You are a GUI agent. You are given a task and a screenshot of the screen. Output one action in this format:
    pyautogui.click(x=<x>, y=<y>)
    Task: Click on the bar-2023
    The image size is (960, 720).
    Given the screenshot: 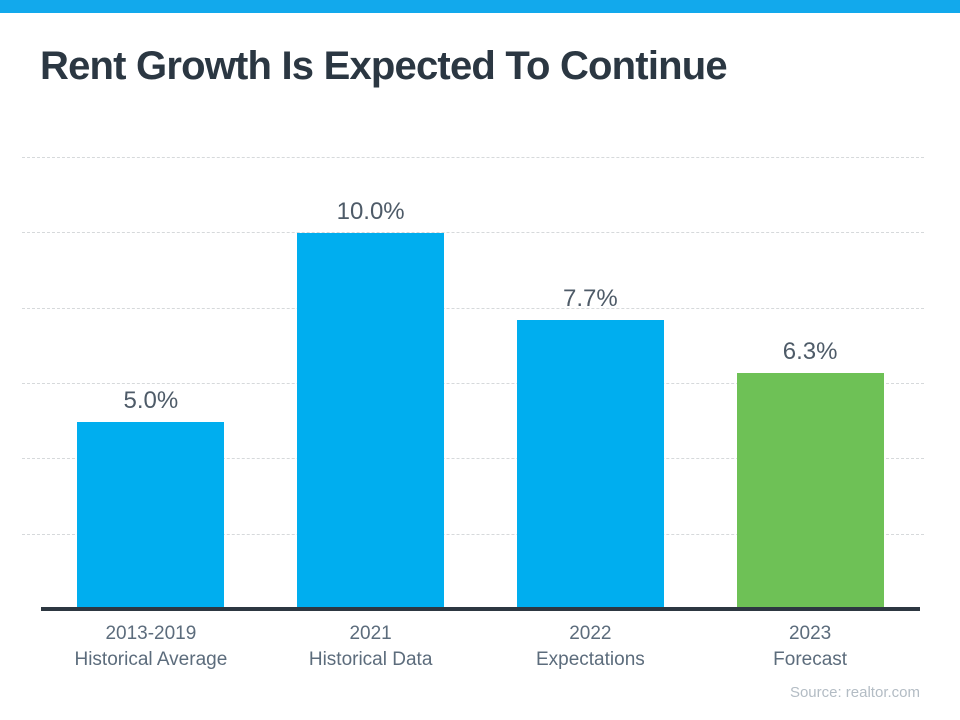 What is the action you would take?
    pyautogui.click(x=810, y=491)
    